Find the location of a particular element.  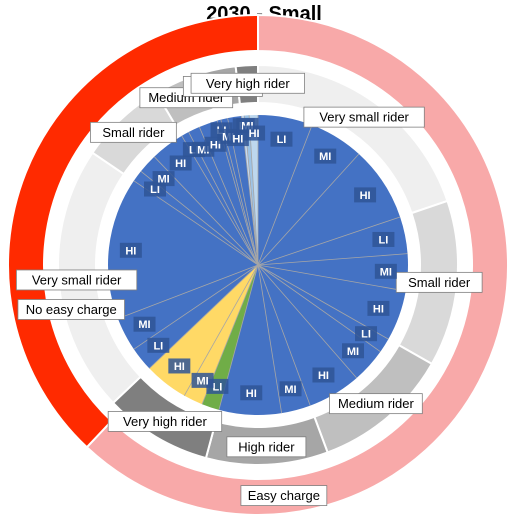

middle-label-very-small-rider-0: Very small rider is located at coordinates (364, 117).